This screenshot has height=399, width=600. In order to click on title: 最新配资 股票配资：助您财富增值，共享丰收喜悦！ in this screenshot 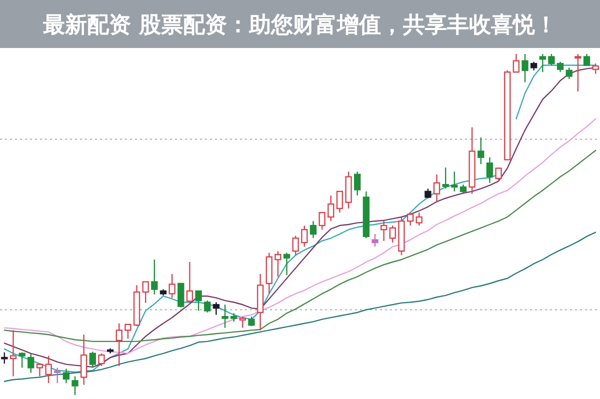, I will do `click(300, 25)`.